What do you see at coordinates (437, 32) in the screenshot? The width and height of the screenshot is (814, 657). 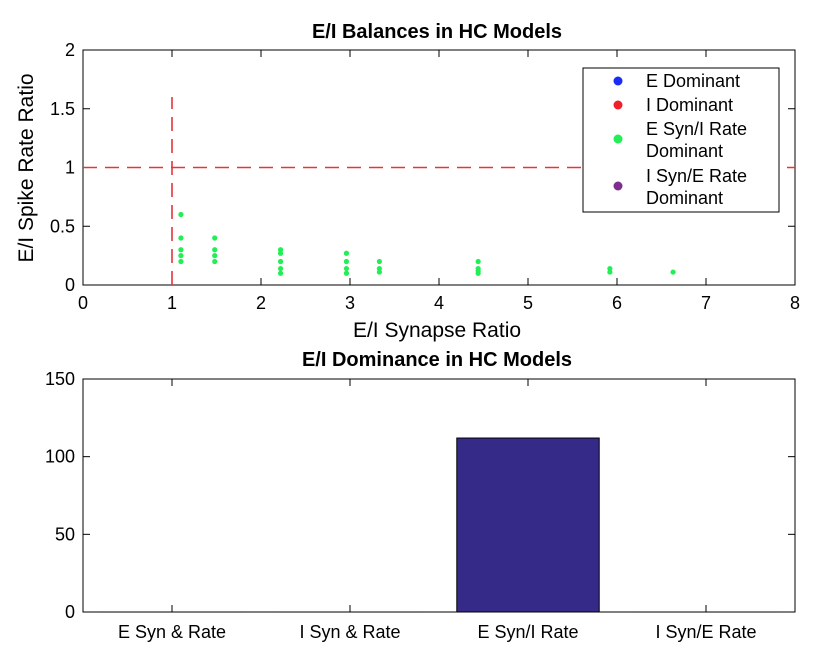 I see `scatter-title: E/I Balances in HC Models` at bounding box center [437, 32].